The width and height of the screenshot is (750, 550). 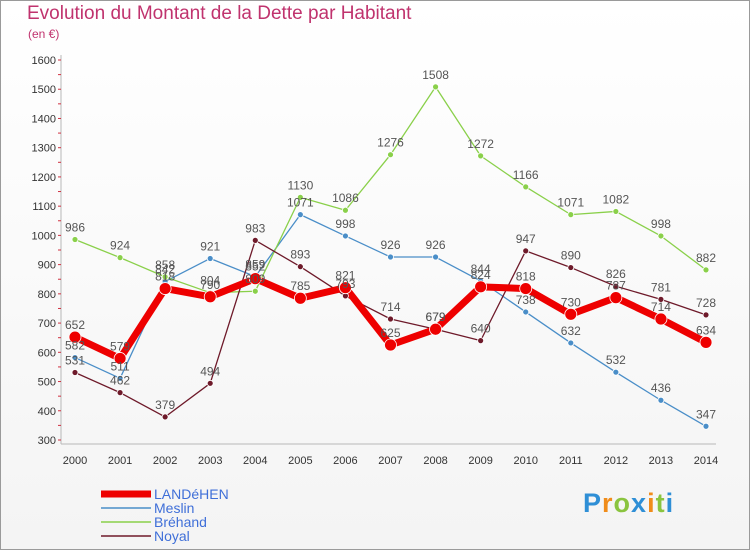 What do you see at coordinates (47, 324) in the screenshot?
I see `y-tick-label: 700` at bounding box center [47, 324].